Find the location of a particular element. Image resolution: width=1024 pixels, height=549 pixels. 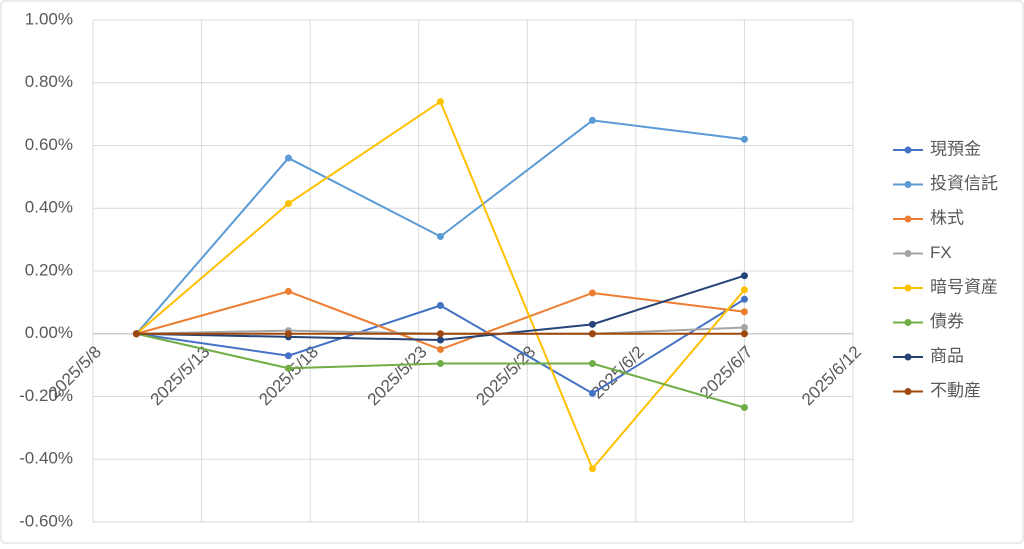

legend-label: 商品 is located at coordinates (947, 355).